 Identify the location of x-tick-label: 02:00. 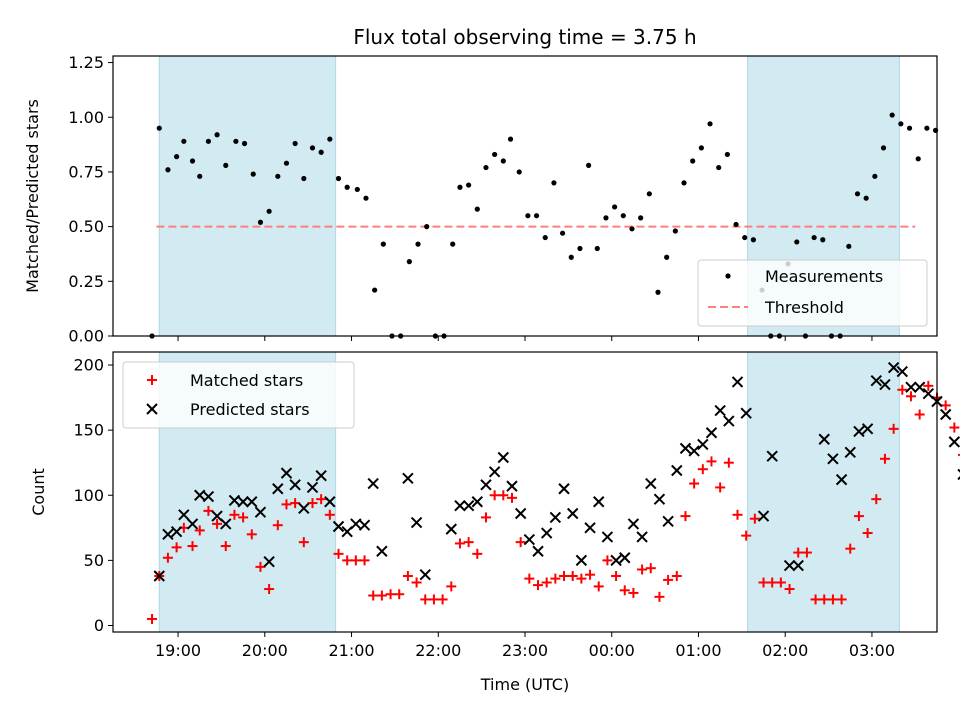
(785, 650).